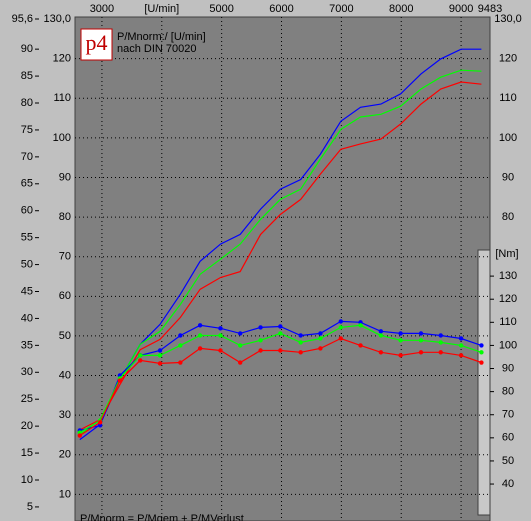  Describe the element at coordinates (508, 484) in the screenshot. I see `y2-tick-label: 40` at that location.